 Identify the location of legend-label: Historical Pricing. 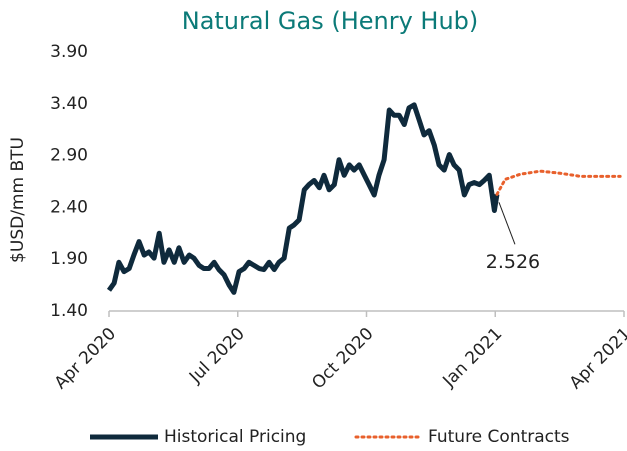
(235, 437).